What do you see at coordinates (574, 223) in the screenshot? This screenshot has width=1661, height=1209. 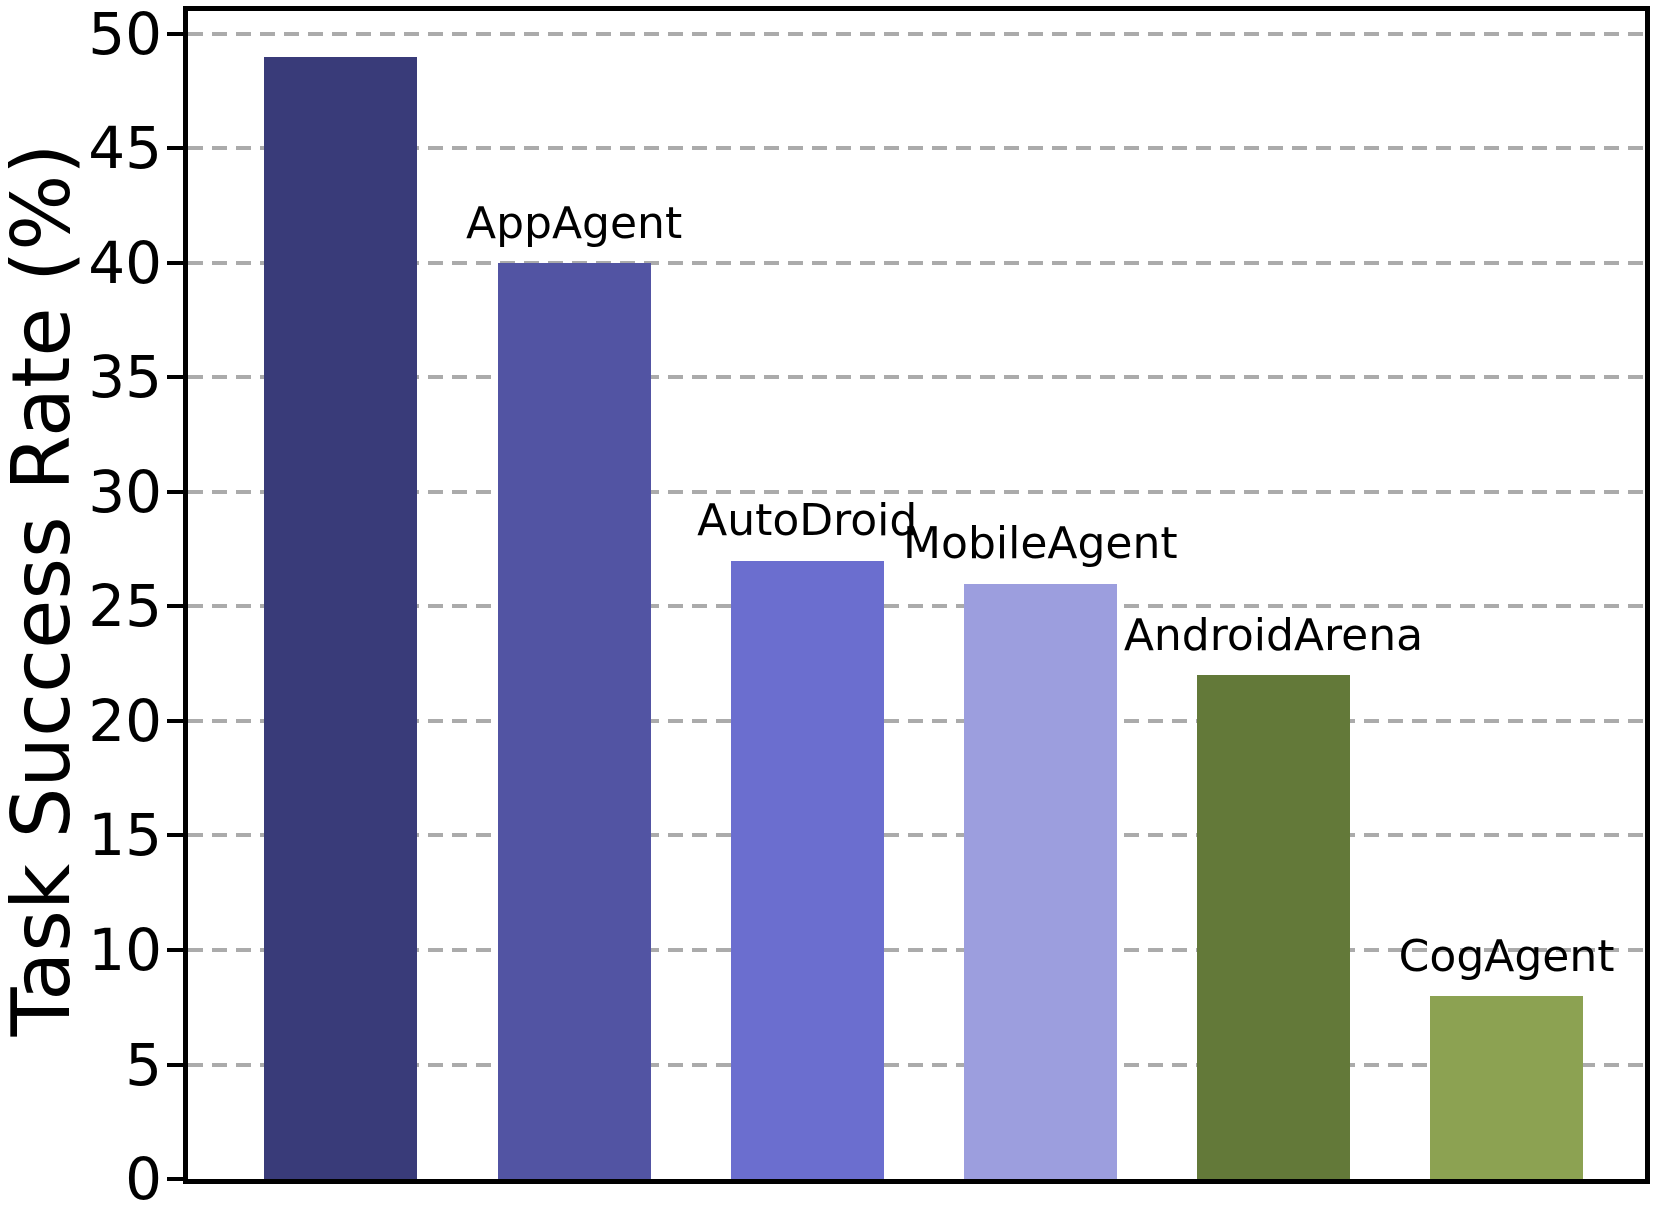 I see `bar-label-appagent: AppAgent` at bounding box center [574, 223].